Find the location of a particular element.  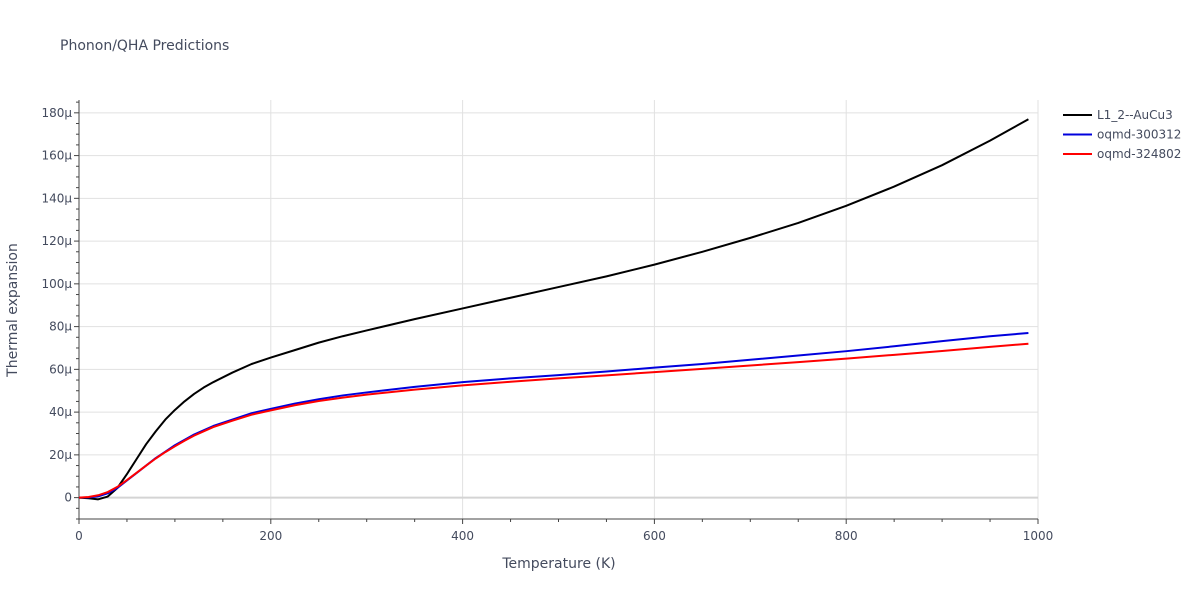

legend-item: oqmd-300312 is located at coordinates (1122, 135).